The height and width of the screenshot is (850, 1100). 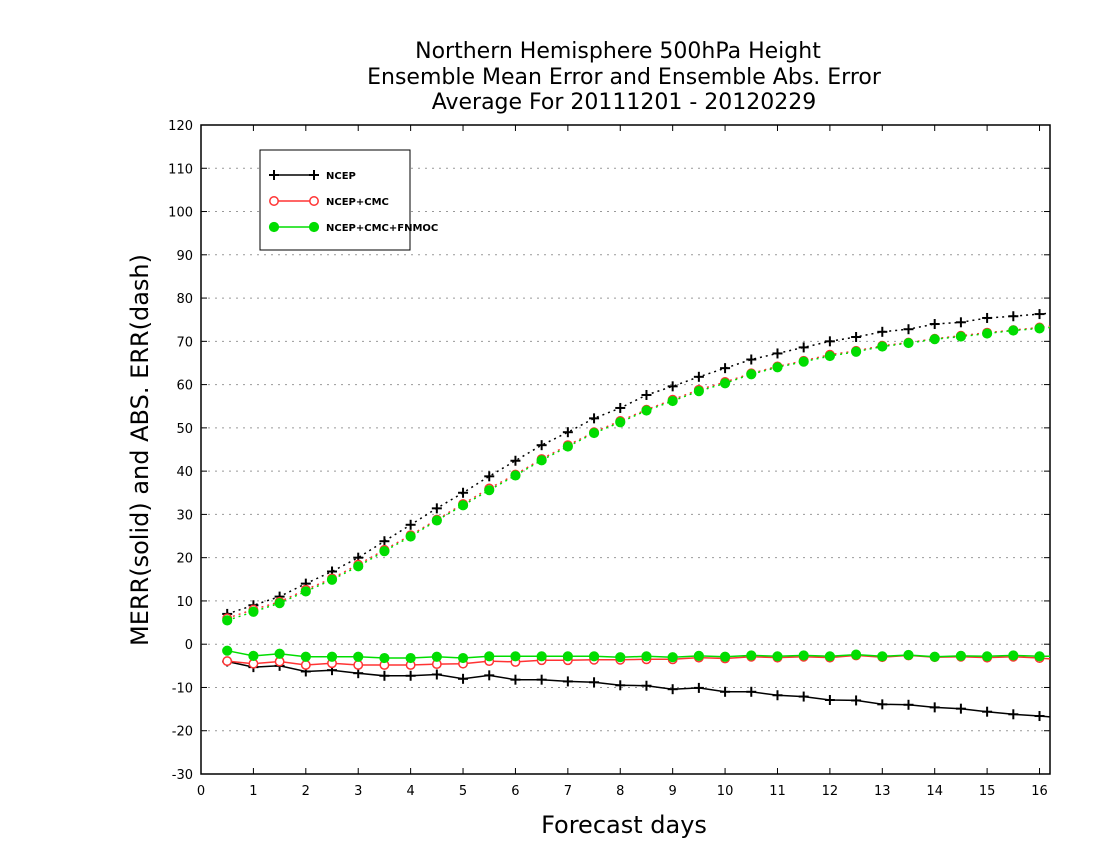 I want to click on legend-label: NCEP+CMC, so click(x=357, y=202).